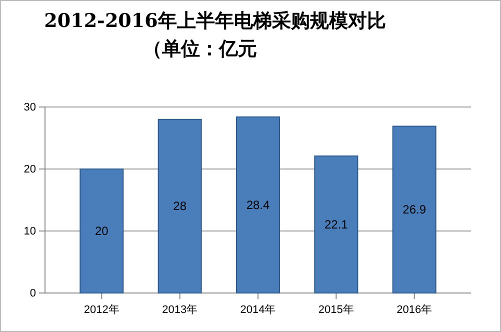 The width and height of the screenshot is (501, 332). What do you see at coordinates (30, 232) in the screenshot?
I see `y-tick-label: 10` at bounding box center [30, 232].